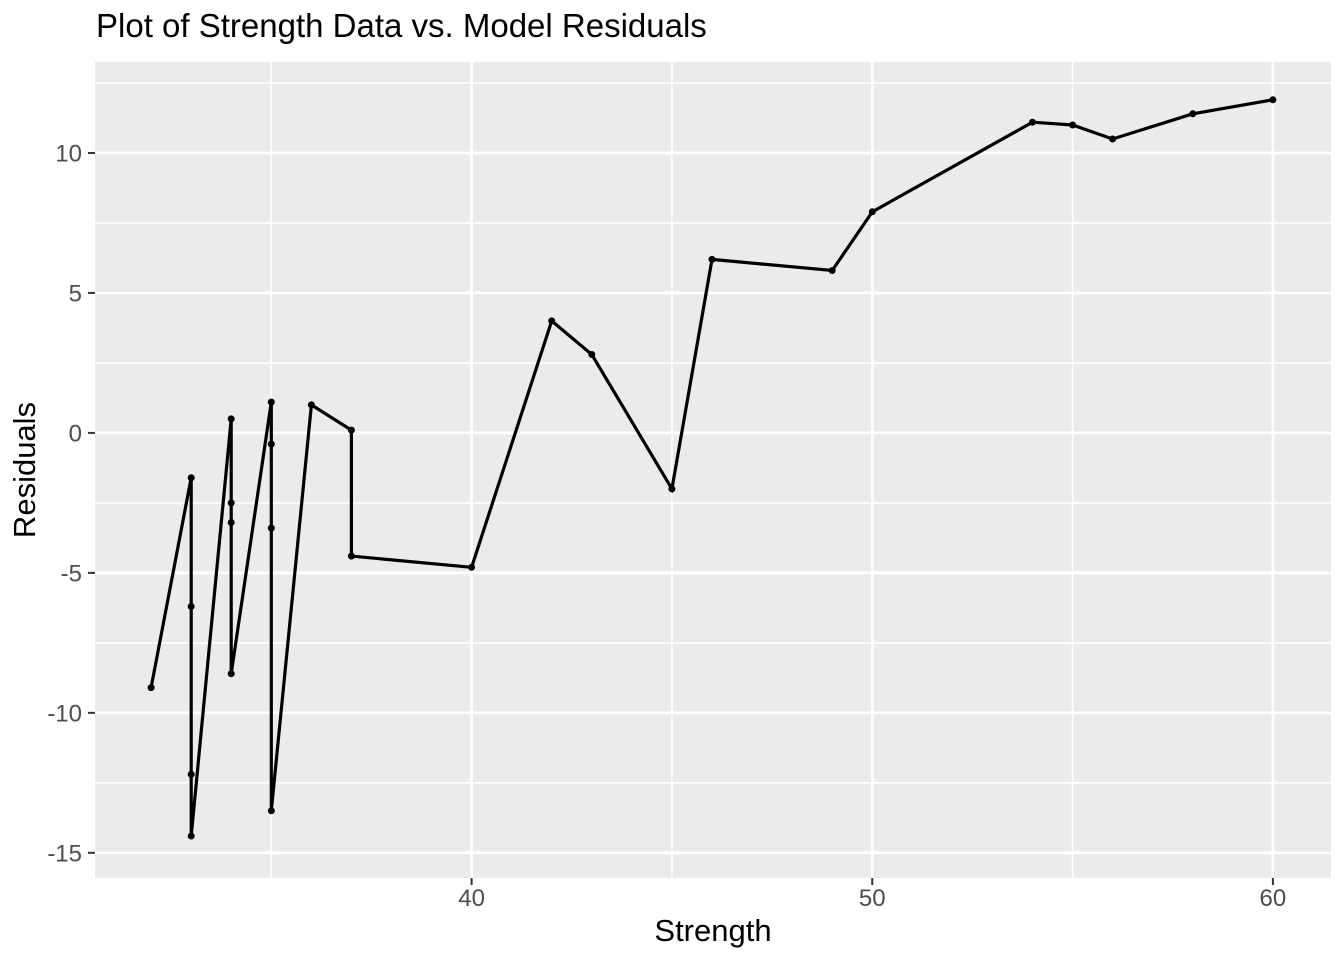 The image size is (1344, 960). What do you see at coordinates (64, 713) in the screenshot?
I see `y-tick-label: -10` at bounding box center [64, 713].